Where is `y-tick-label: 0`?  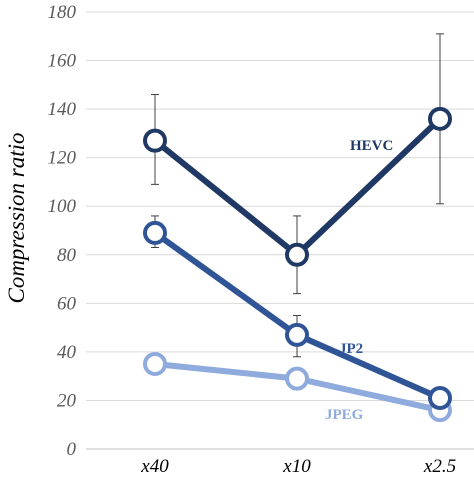 y-tick-label: 0 is located at coordinates (72, 449).